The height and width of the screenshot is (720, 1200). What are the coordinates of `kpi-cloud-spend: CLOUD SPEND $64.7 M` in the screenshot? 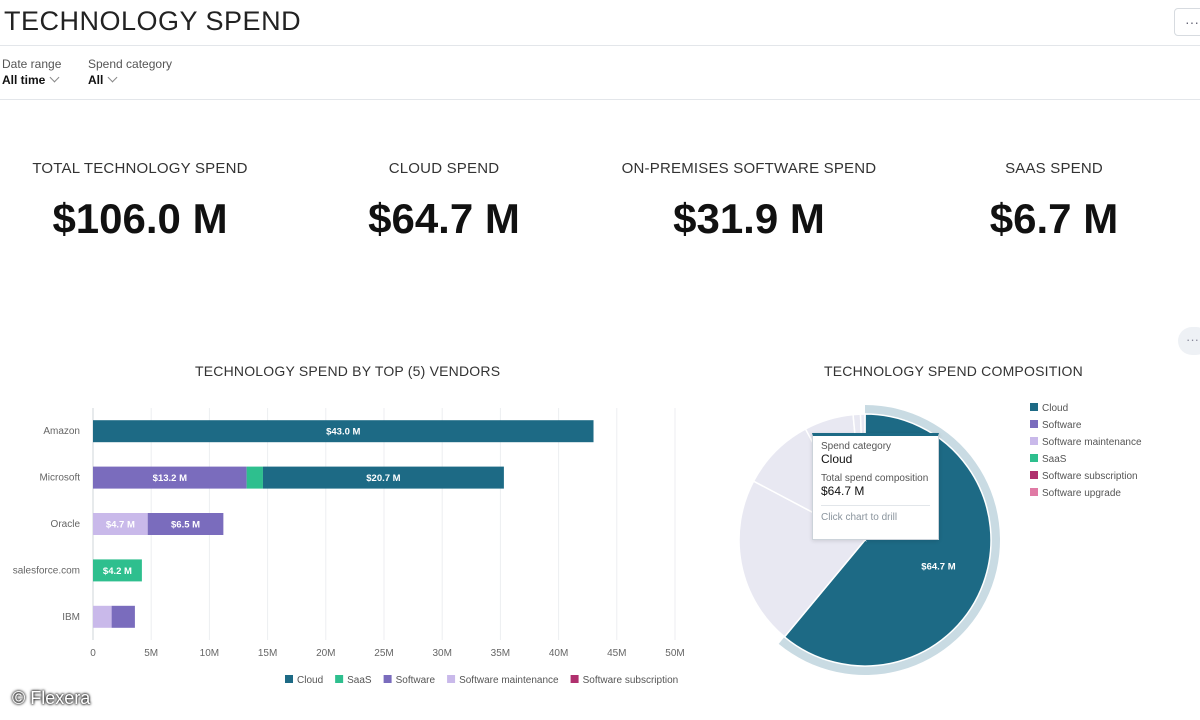 It's located at (444, 201).